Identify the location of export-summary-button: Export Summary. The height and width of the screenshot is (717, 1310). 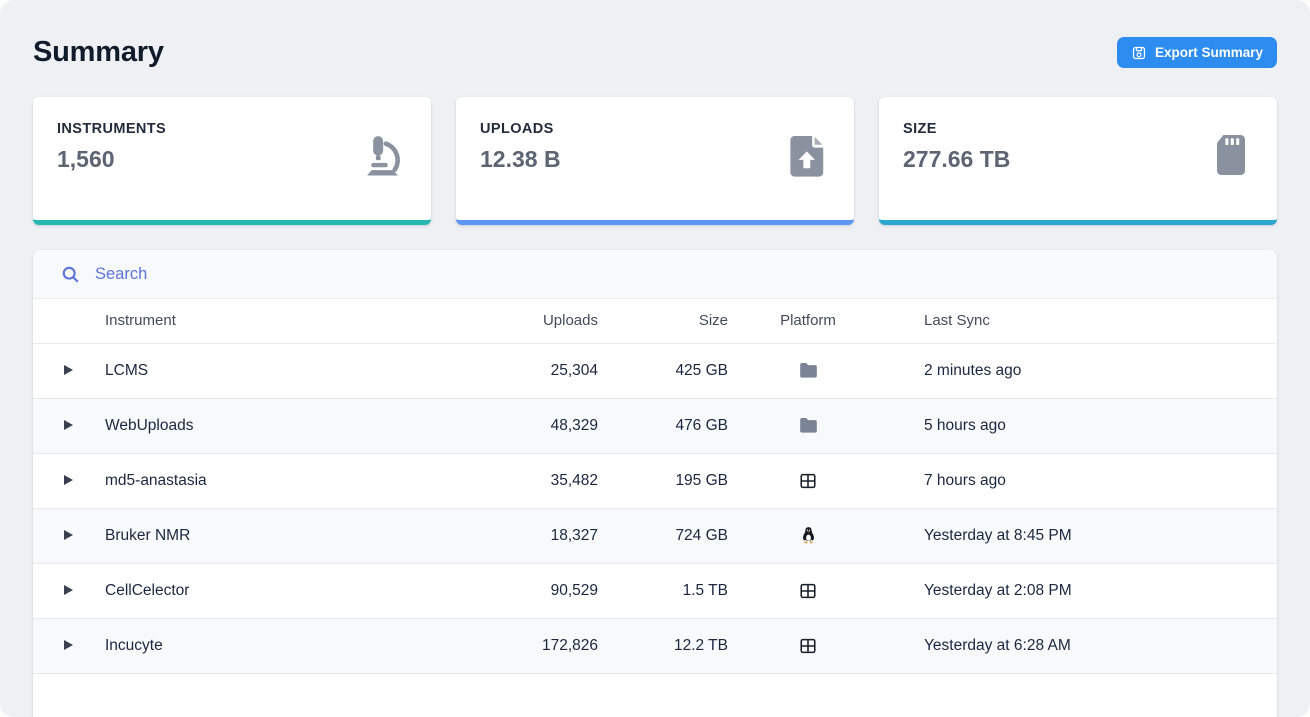
(1196, 52).